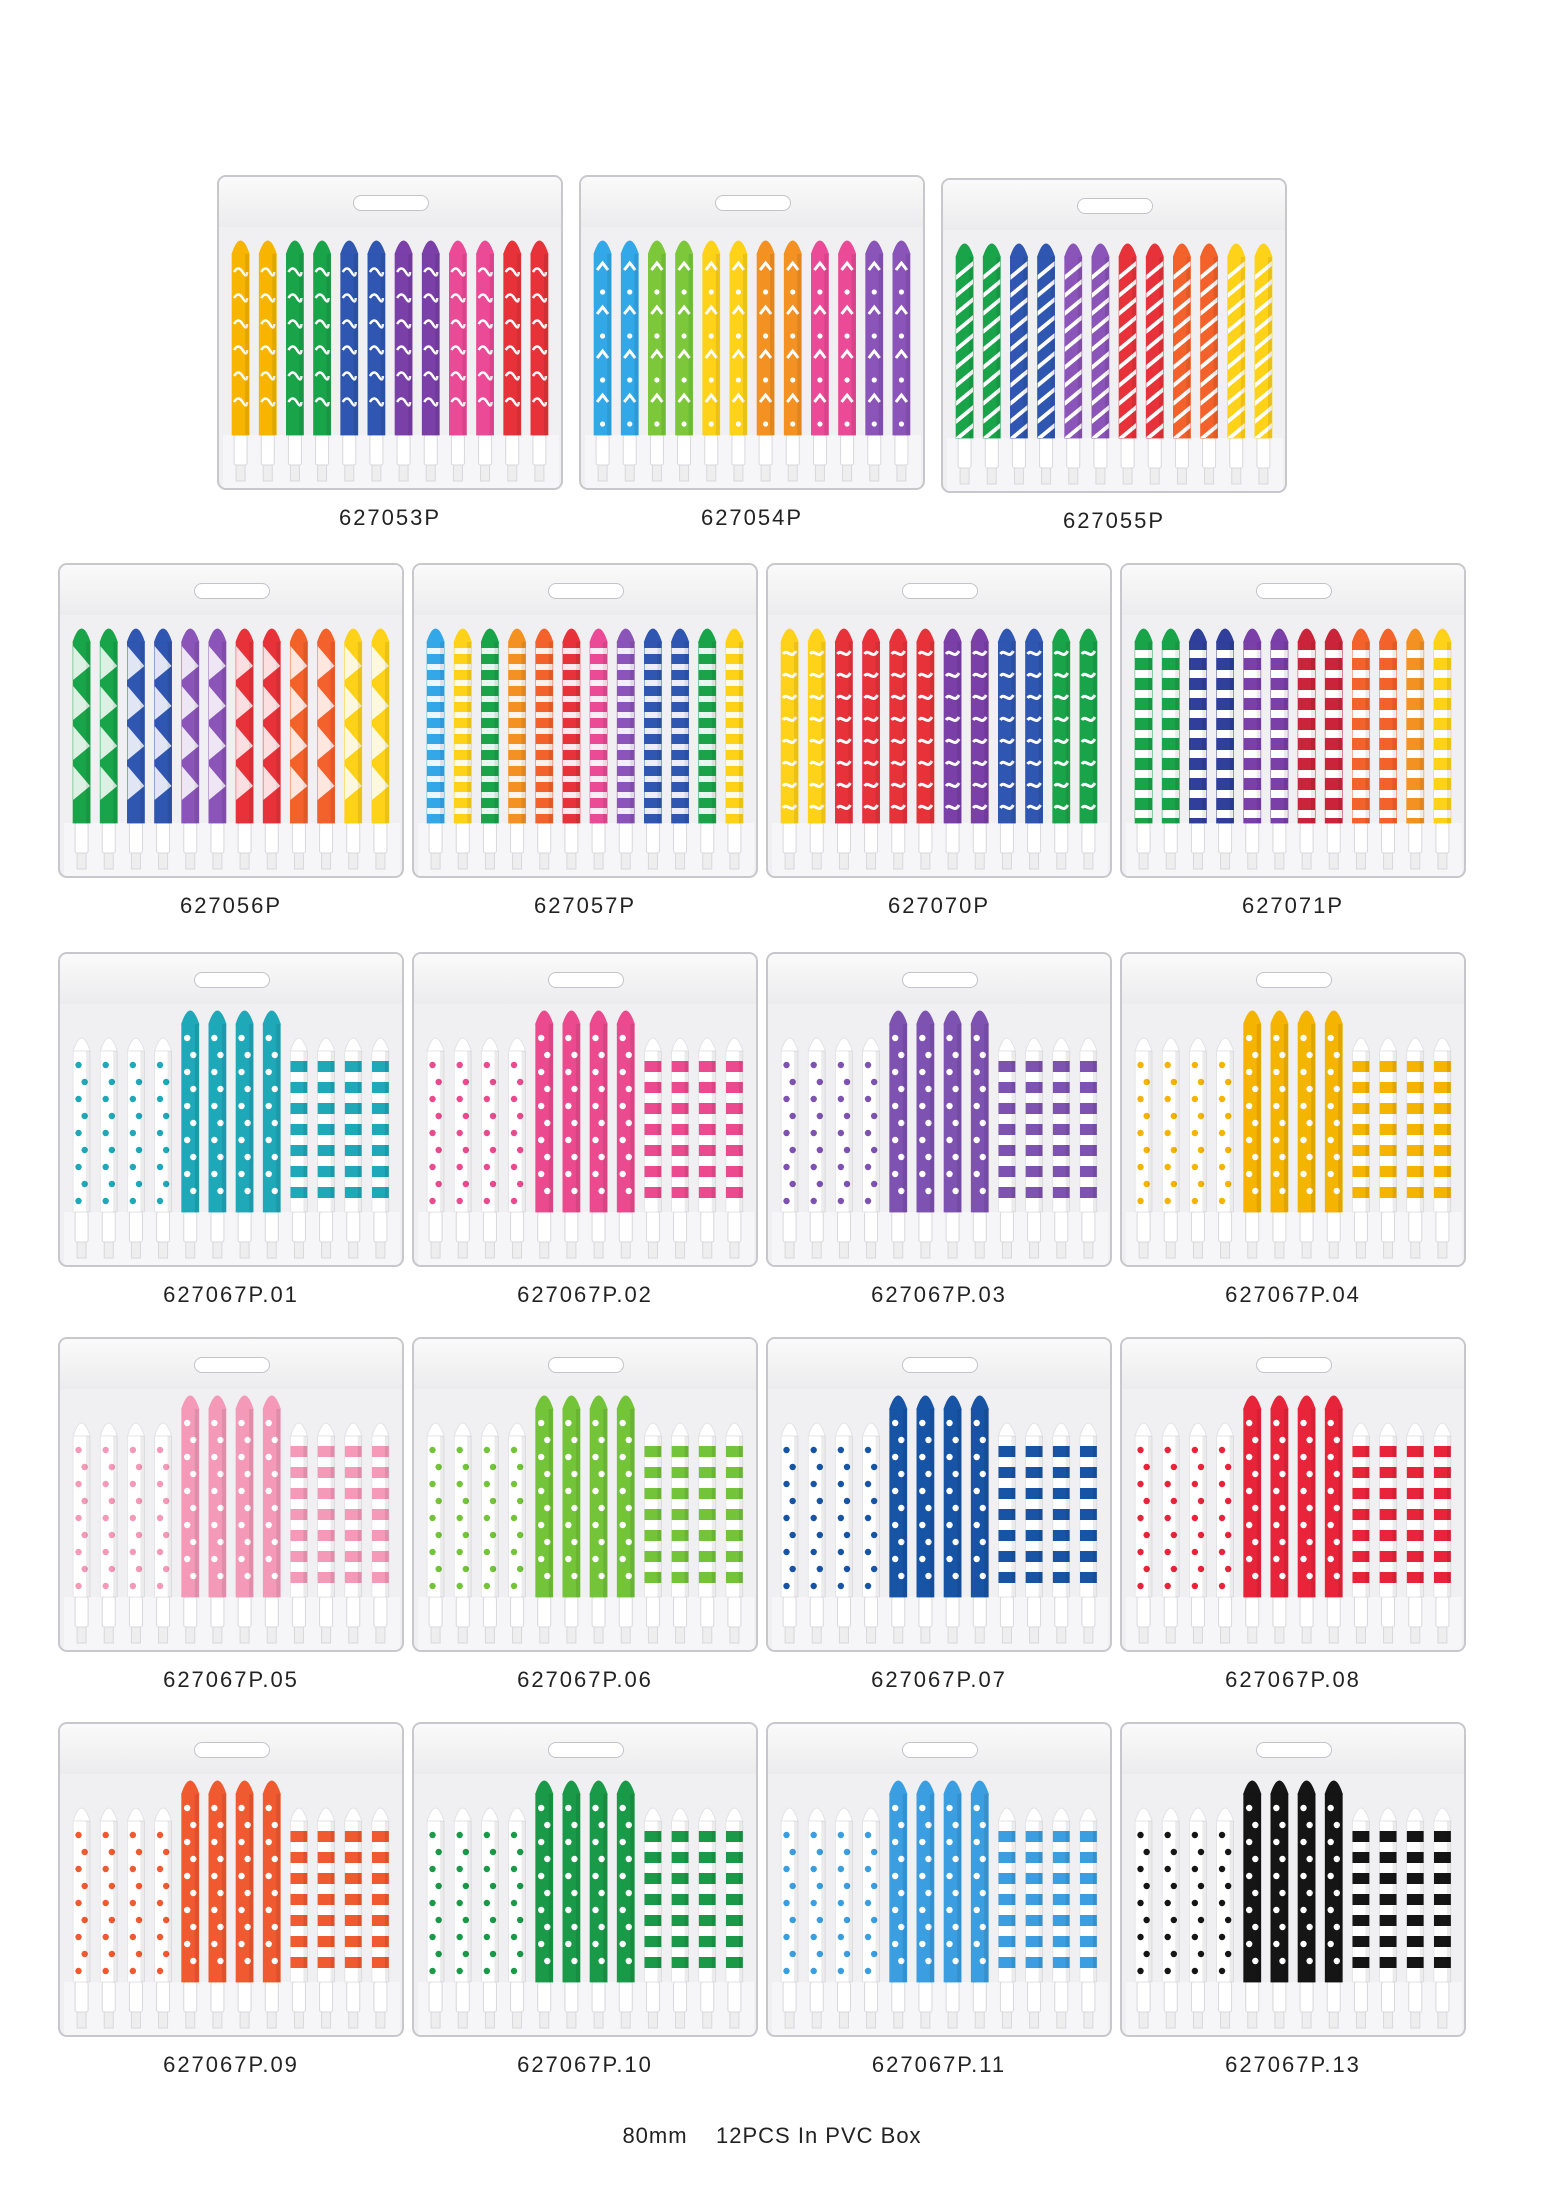  I want to click on product-code: 627071P, so click(1293, 905).